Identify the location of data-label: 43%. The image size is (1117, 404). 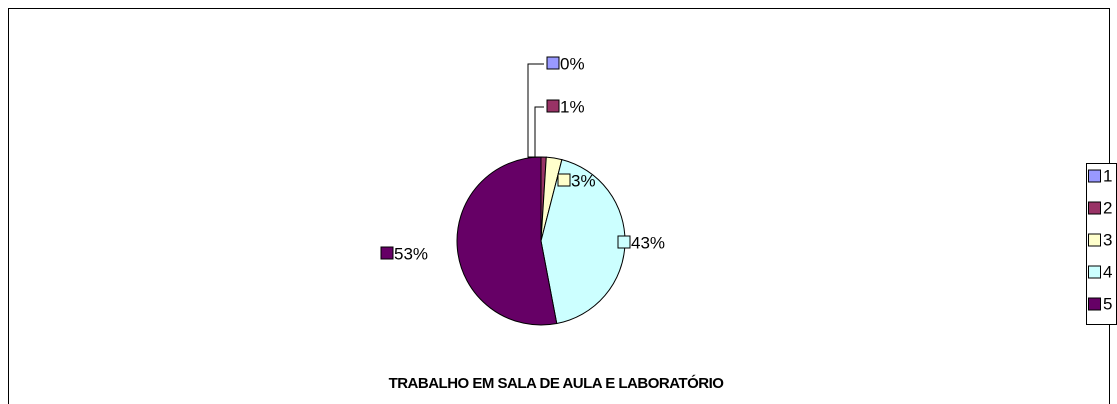
(648, 242).